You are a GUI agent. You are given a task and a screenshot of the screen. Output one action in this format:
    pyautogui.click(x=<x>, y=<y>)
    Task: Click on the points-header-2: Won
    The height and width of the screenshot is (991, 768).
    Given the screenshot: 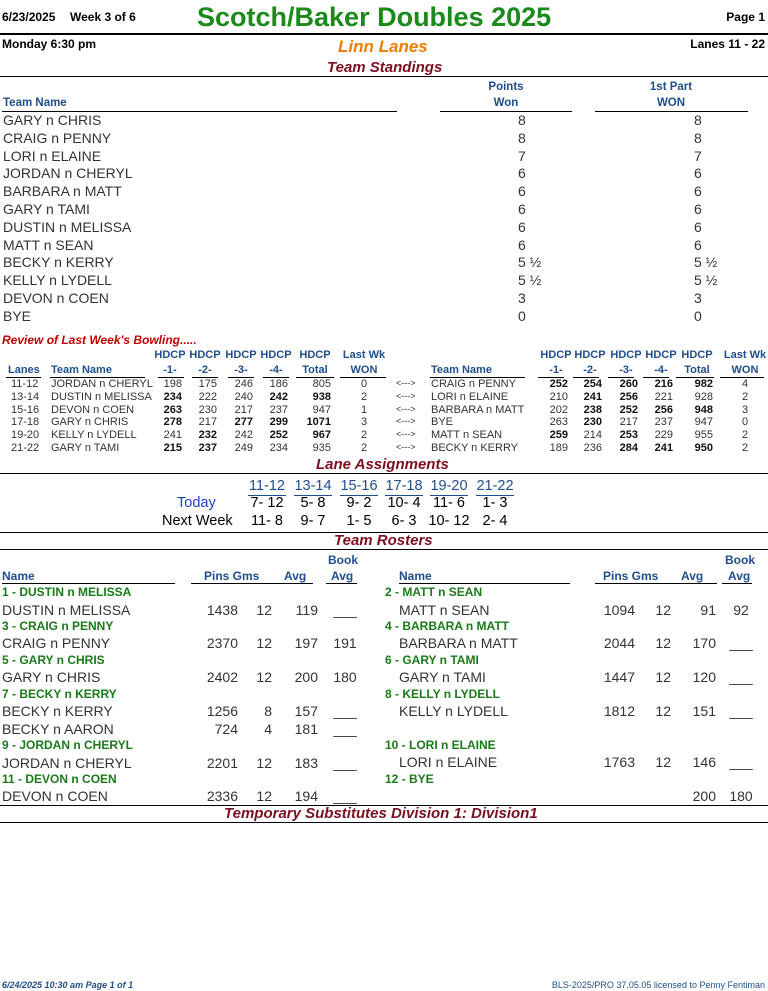 What is the action you would take?
    pyautogui.click(x=506, y=103)
    